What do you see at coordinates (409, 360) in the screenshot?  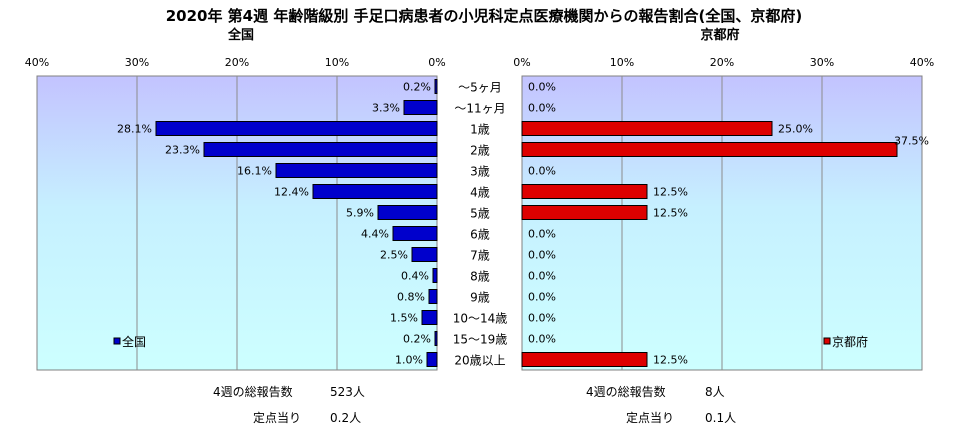 I see `national-data-label: 1.0%` at bounding box center [409, 360].